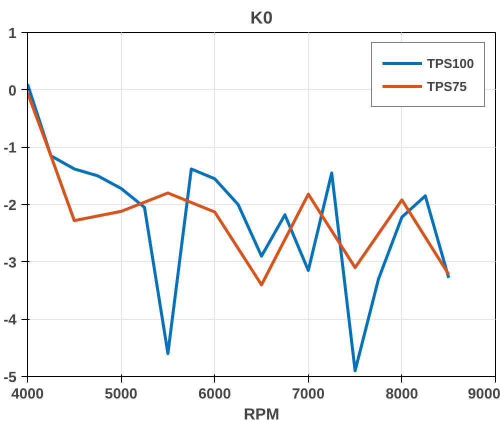 The image size is (500, 426). What do you see at coordinates (262, 415) in the screenshot?
I see `x-axis-title: RPM` at bounding box center [262, 415].